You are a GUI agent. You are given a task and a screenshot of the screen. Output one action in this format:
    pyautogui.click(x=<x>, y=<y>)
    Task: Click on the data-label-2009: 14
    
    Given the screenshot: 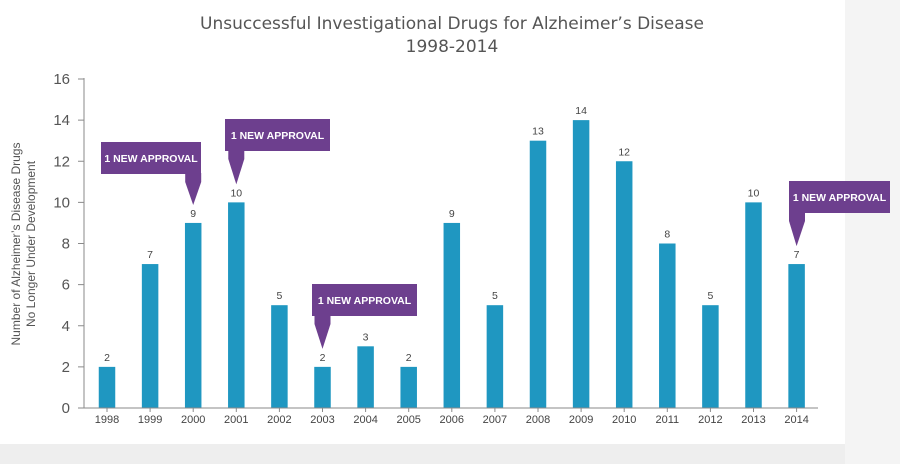 What is the action you would take?
    pyautogui.click(x=581, y=111)
    